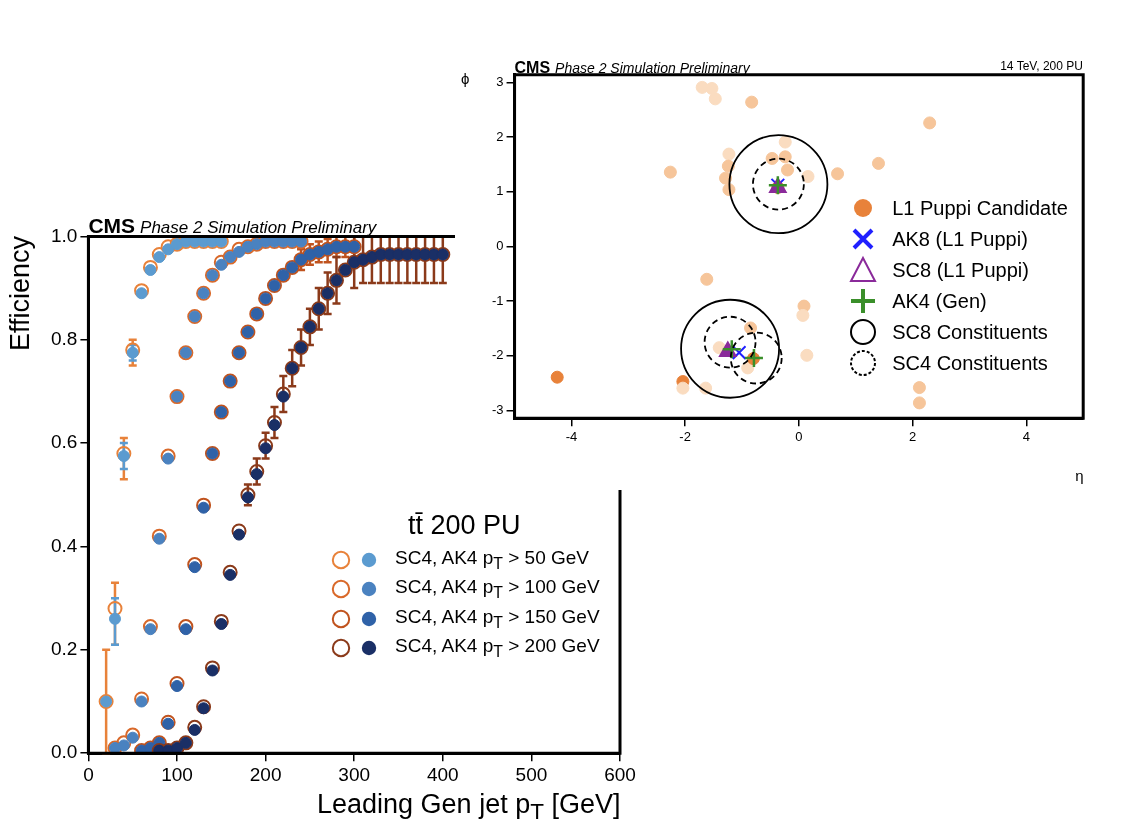 The height and width of the screenshot is (824, 1134). I want to click on legend-label: SC4, AK4 p$_{T}$ > 50 GeV, so click(492, 560).